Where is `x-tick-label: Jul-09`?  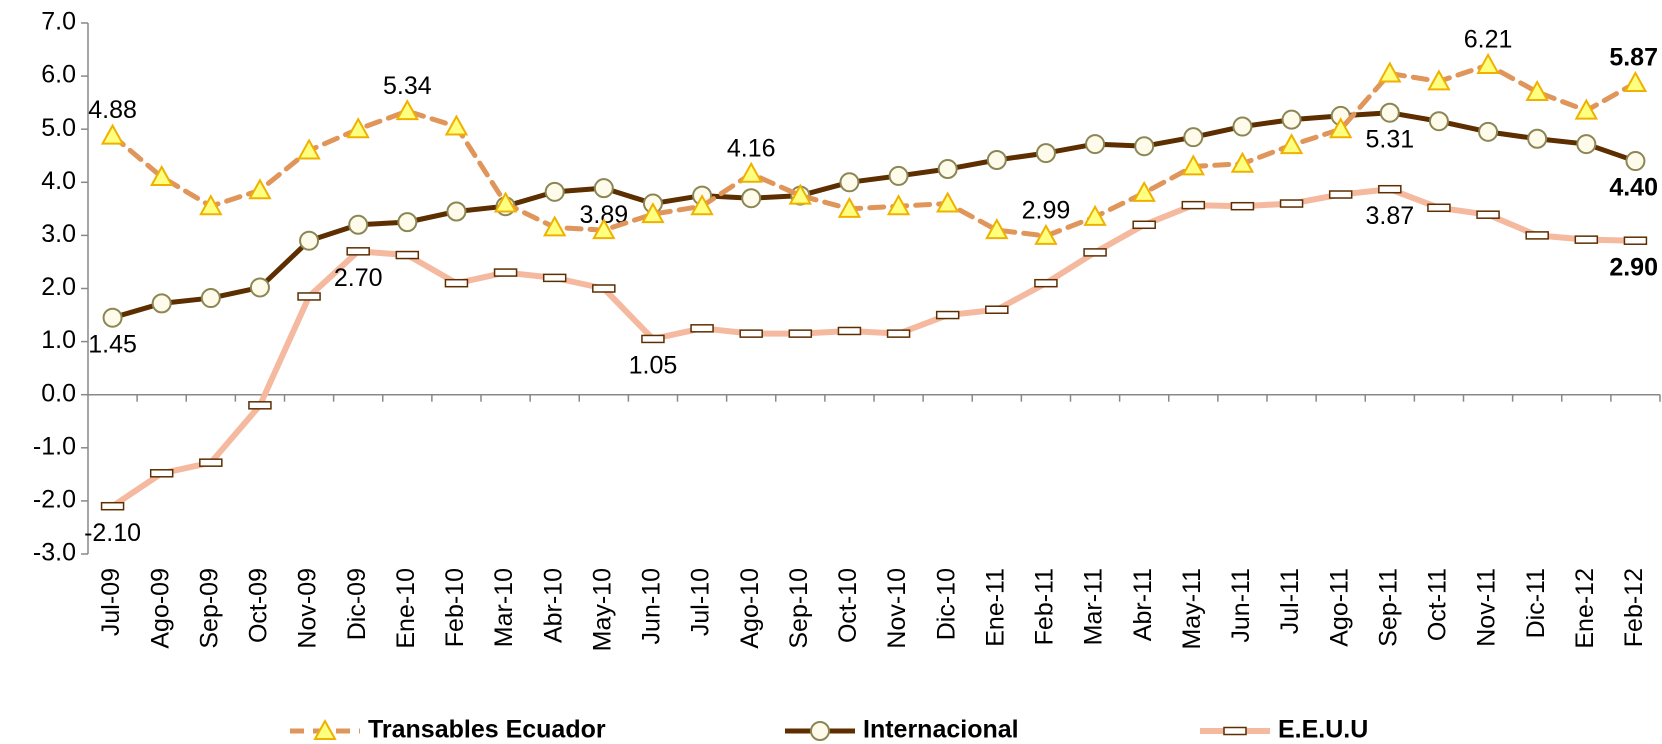 x-tick-label: Jul-09 is located at coordinates (111, 602).